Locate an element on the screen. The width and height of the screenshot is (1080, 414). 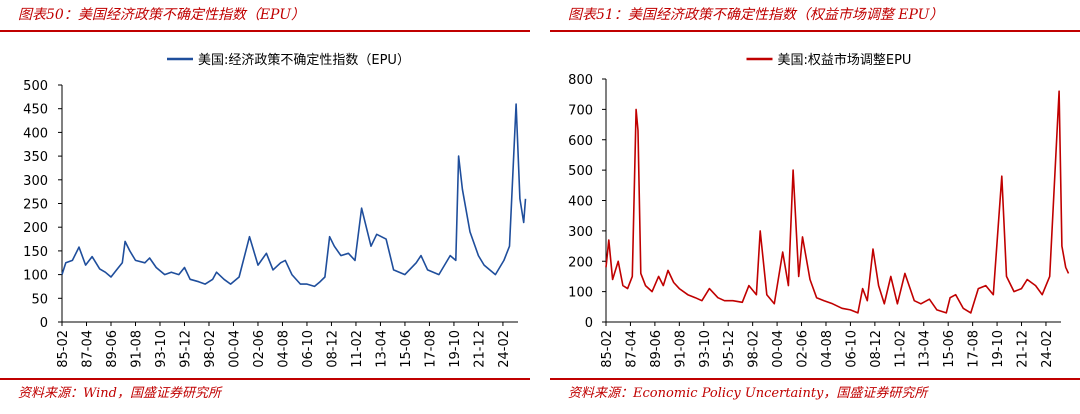
y-tick-label: 700 is located at coordinates (580, 110).